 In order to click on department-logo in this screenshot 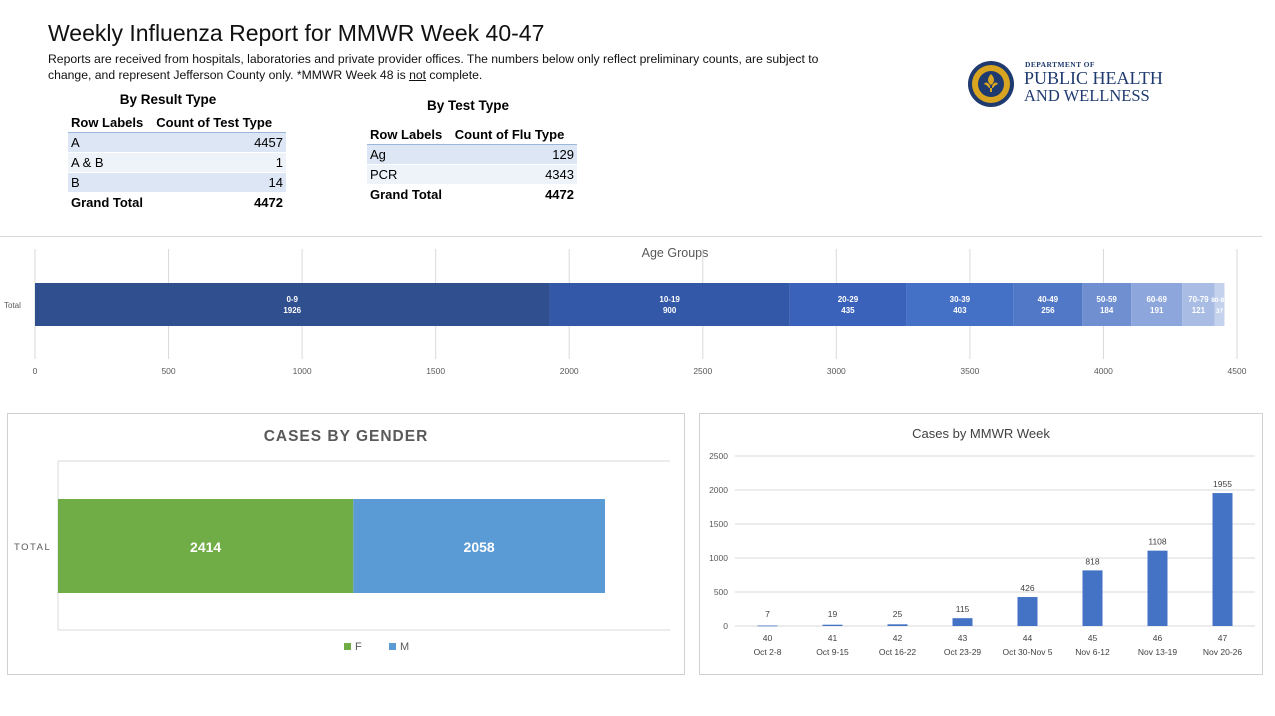, I will do `click(991, 84)`.